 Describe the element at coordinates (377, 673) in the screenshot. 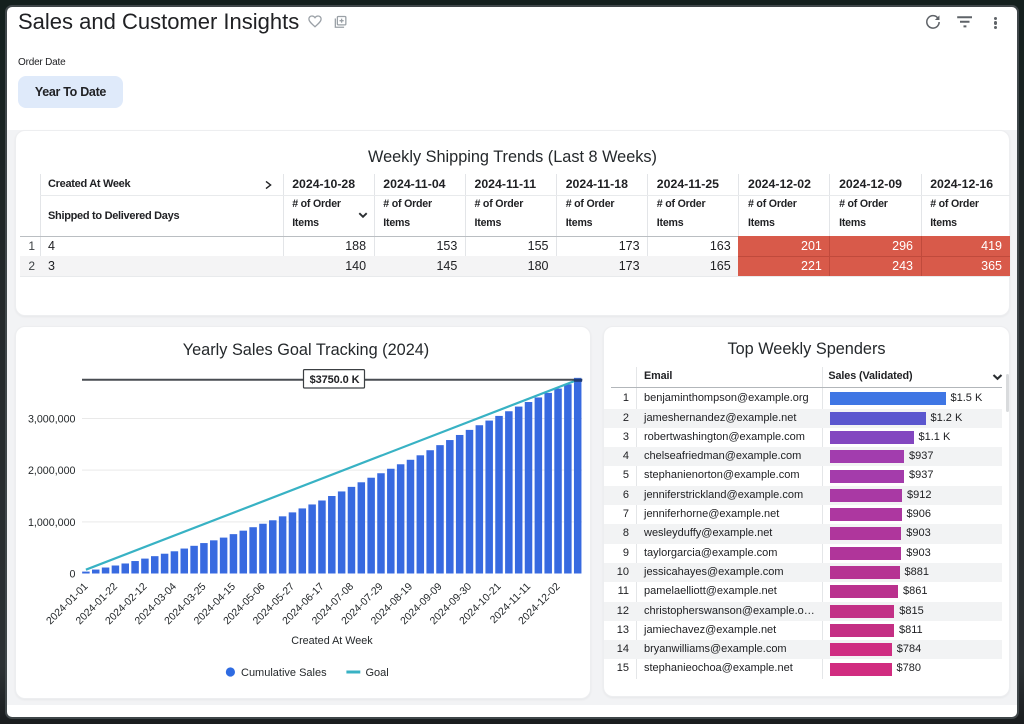

I see `svg-text: Goal` at that location.